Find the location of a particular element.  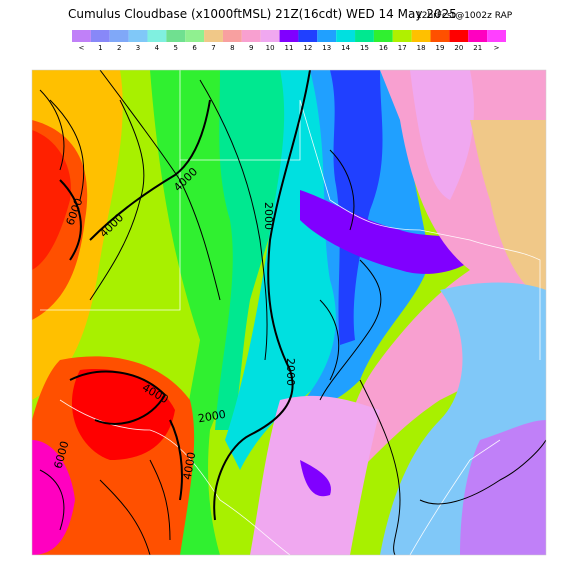

field-red-south is located at coordinates (123, 414).